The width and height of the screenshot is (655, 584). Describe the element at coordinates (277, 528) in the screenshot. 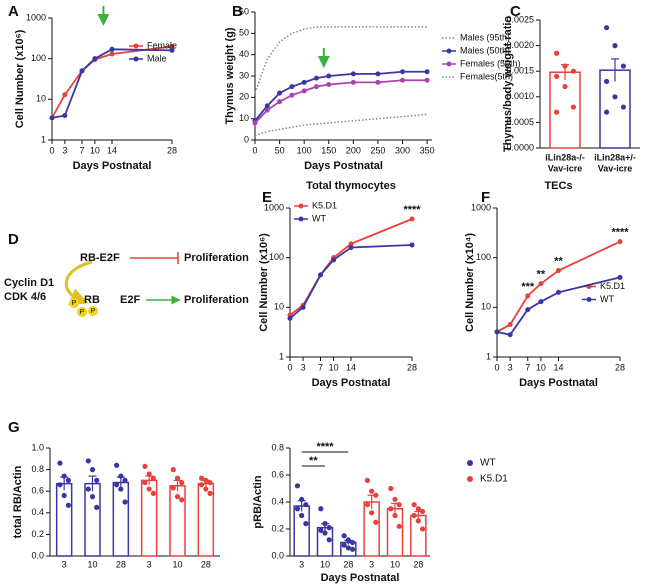

I see `y-tick-label: 0.2` at that location.